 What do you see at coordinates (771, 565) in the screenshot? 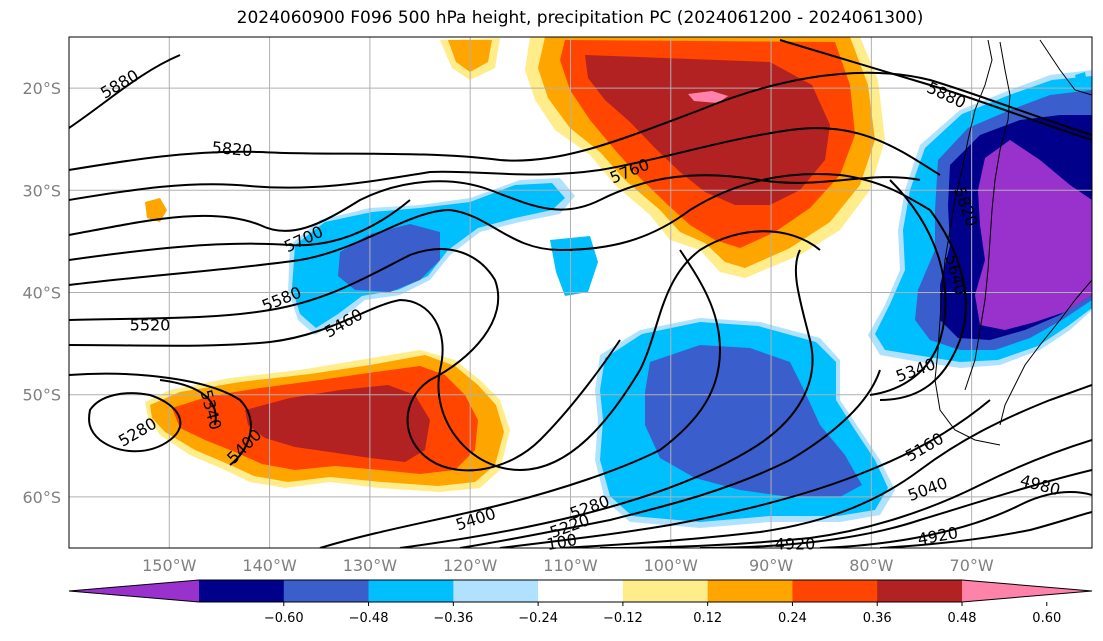
I see `lon-tick-label: 90°W` at bounding box center [771, 565].